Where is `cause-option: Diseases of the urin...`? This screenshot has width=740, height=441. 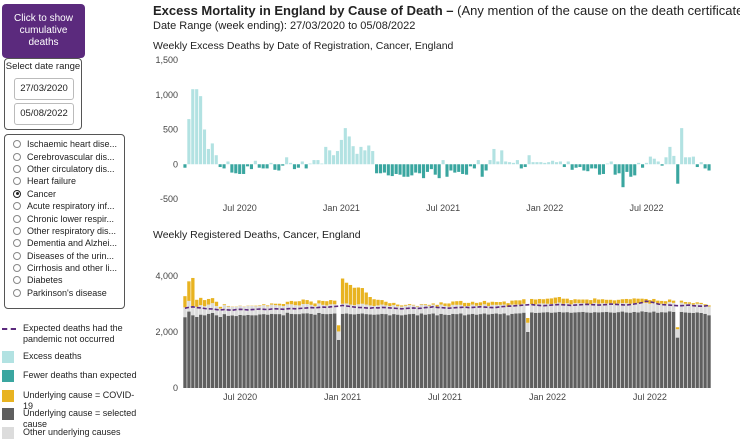
cause-option: Diseases of the urin... is located at coordinates (64, 256).